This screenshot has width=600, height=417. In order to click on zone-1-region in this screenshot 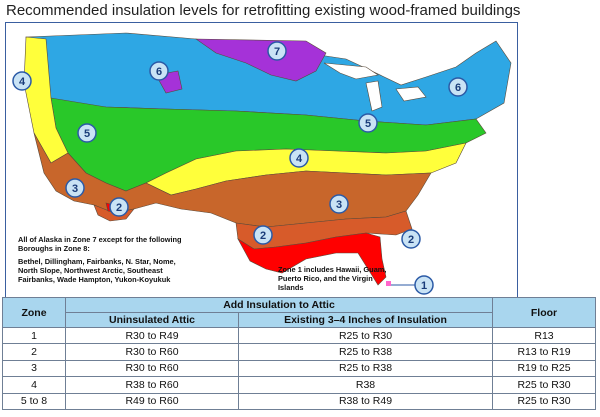, I will do `click(312, 259)`.